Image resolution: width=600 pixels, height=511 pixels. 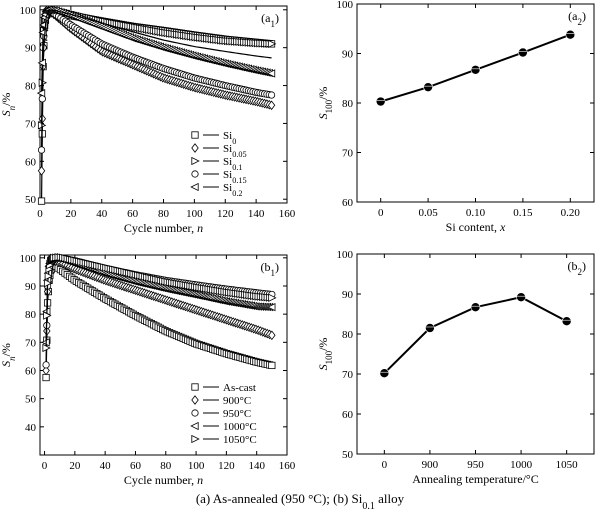 I want to click on x-tick-label: 80, so click(x=166, y=466).